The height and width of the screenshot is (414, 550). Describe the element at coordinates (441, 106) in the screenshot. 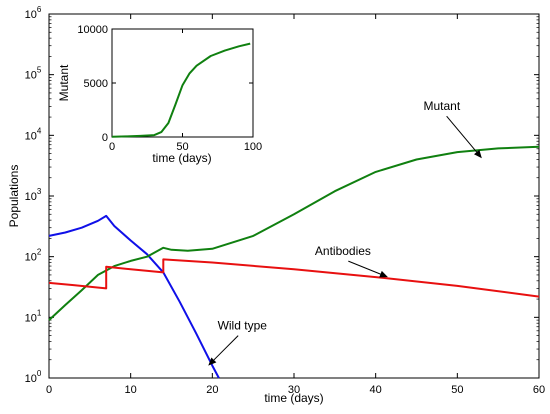

I see `annotation-mutant: Mutant` at that location.